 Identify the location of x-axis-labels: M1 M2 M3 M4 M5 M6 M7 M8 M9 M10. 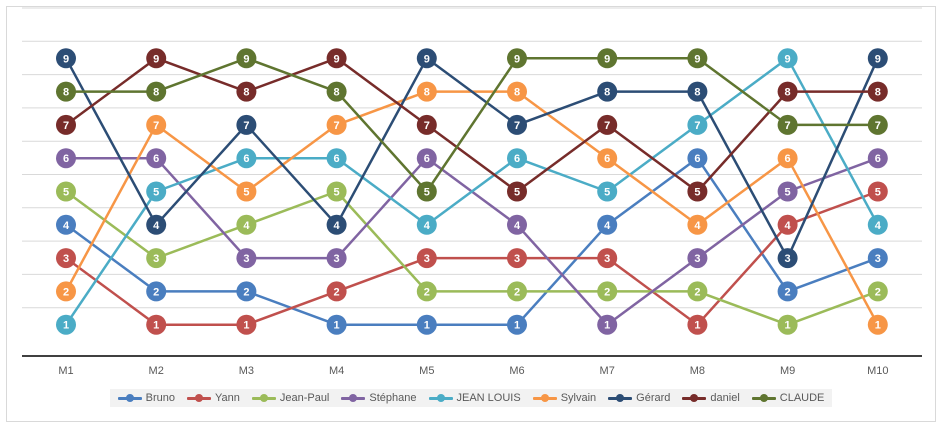
(473, 371).